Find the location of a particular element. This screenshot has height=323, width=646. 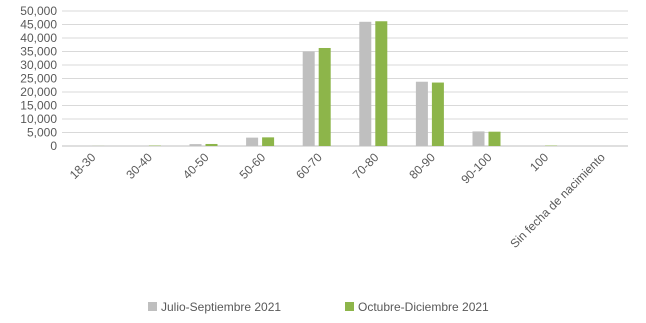

y-tick-label: 35,000 is located at coordinates (38, 52).